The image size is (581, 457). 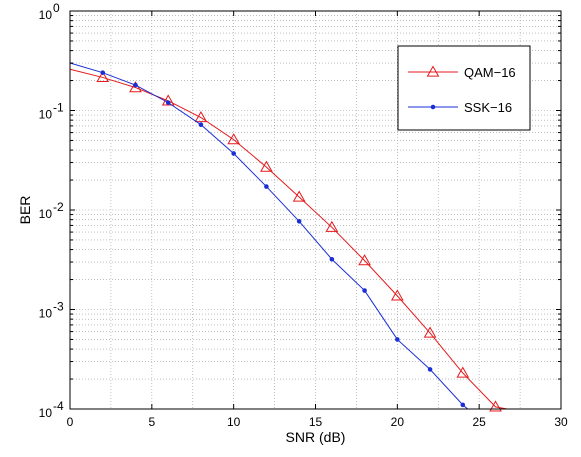 I want to click on y-tick-label: 10 -2, so click(x=51, y=210).